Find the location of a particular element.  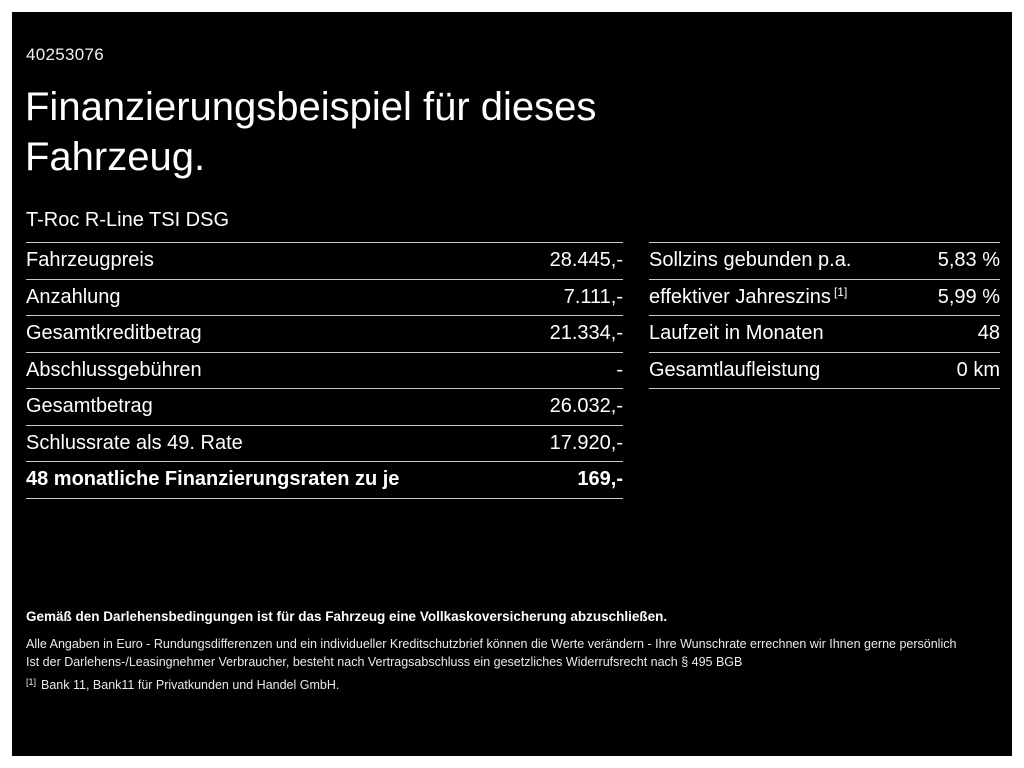

row-label: Schlussrate als 49. Rate is located at coordinates (134, 442).